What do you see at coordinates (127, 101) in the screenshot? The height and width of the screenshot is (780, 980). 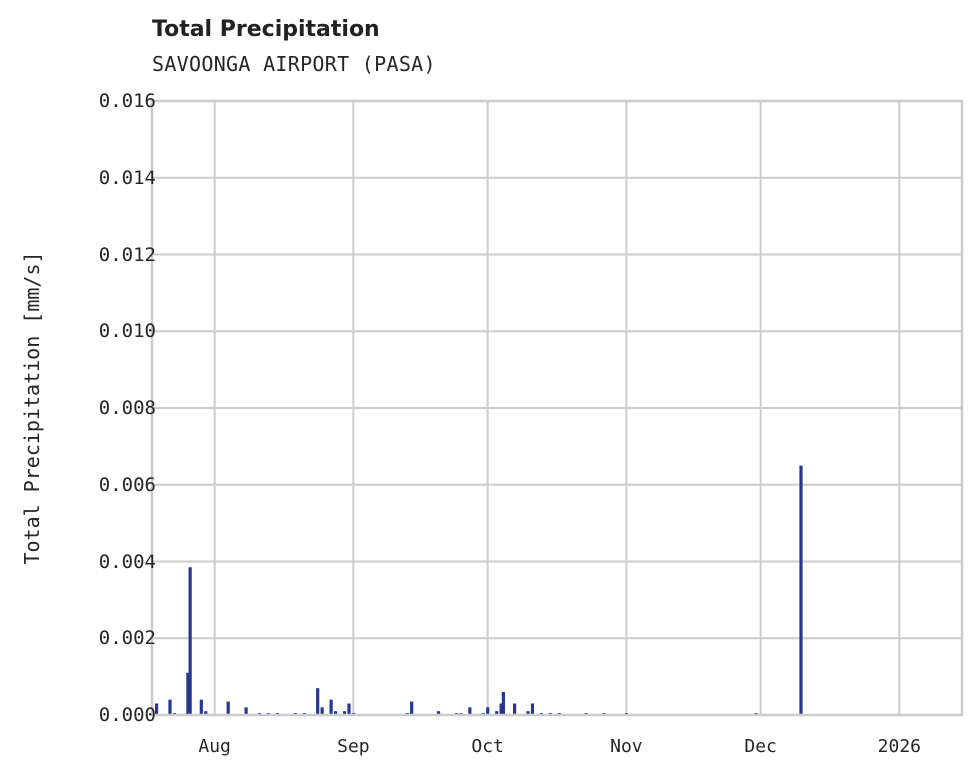 I see `y-tick-label: 0.016` at bounding box center [127, 101].